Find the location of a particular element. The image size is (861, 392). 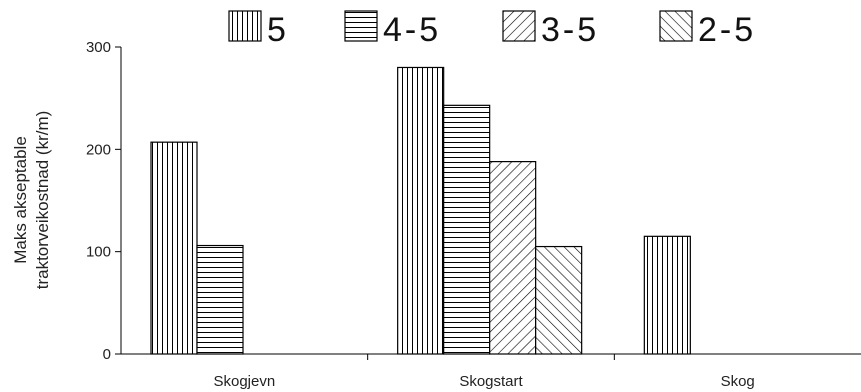

legend-label: 3-5 is located at coordinates (570, 30).